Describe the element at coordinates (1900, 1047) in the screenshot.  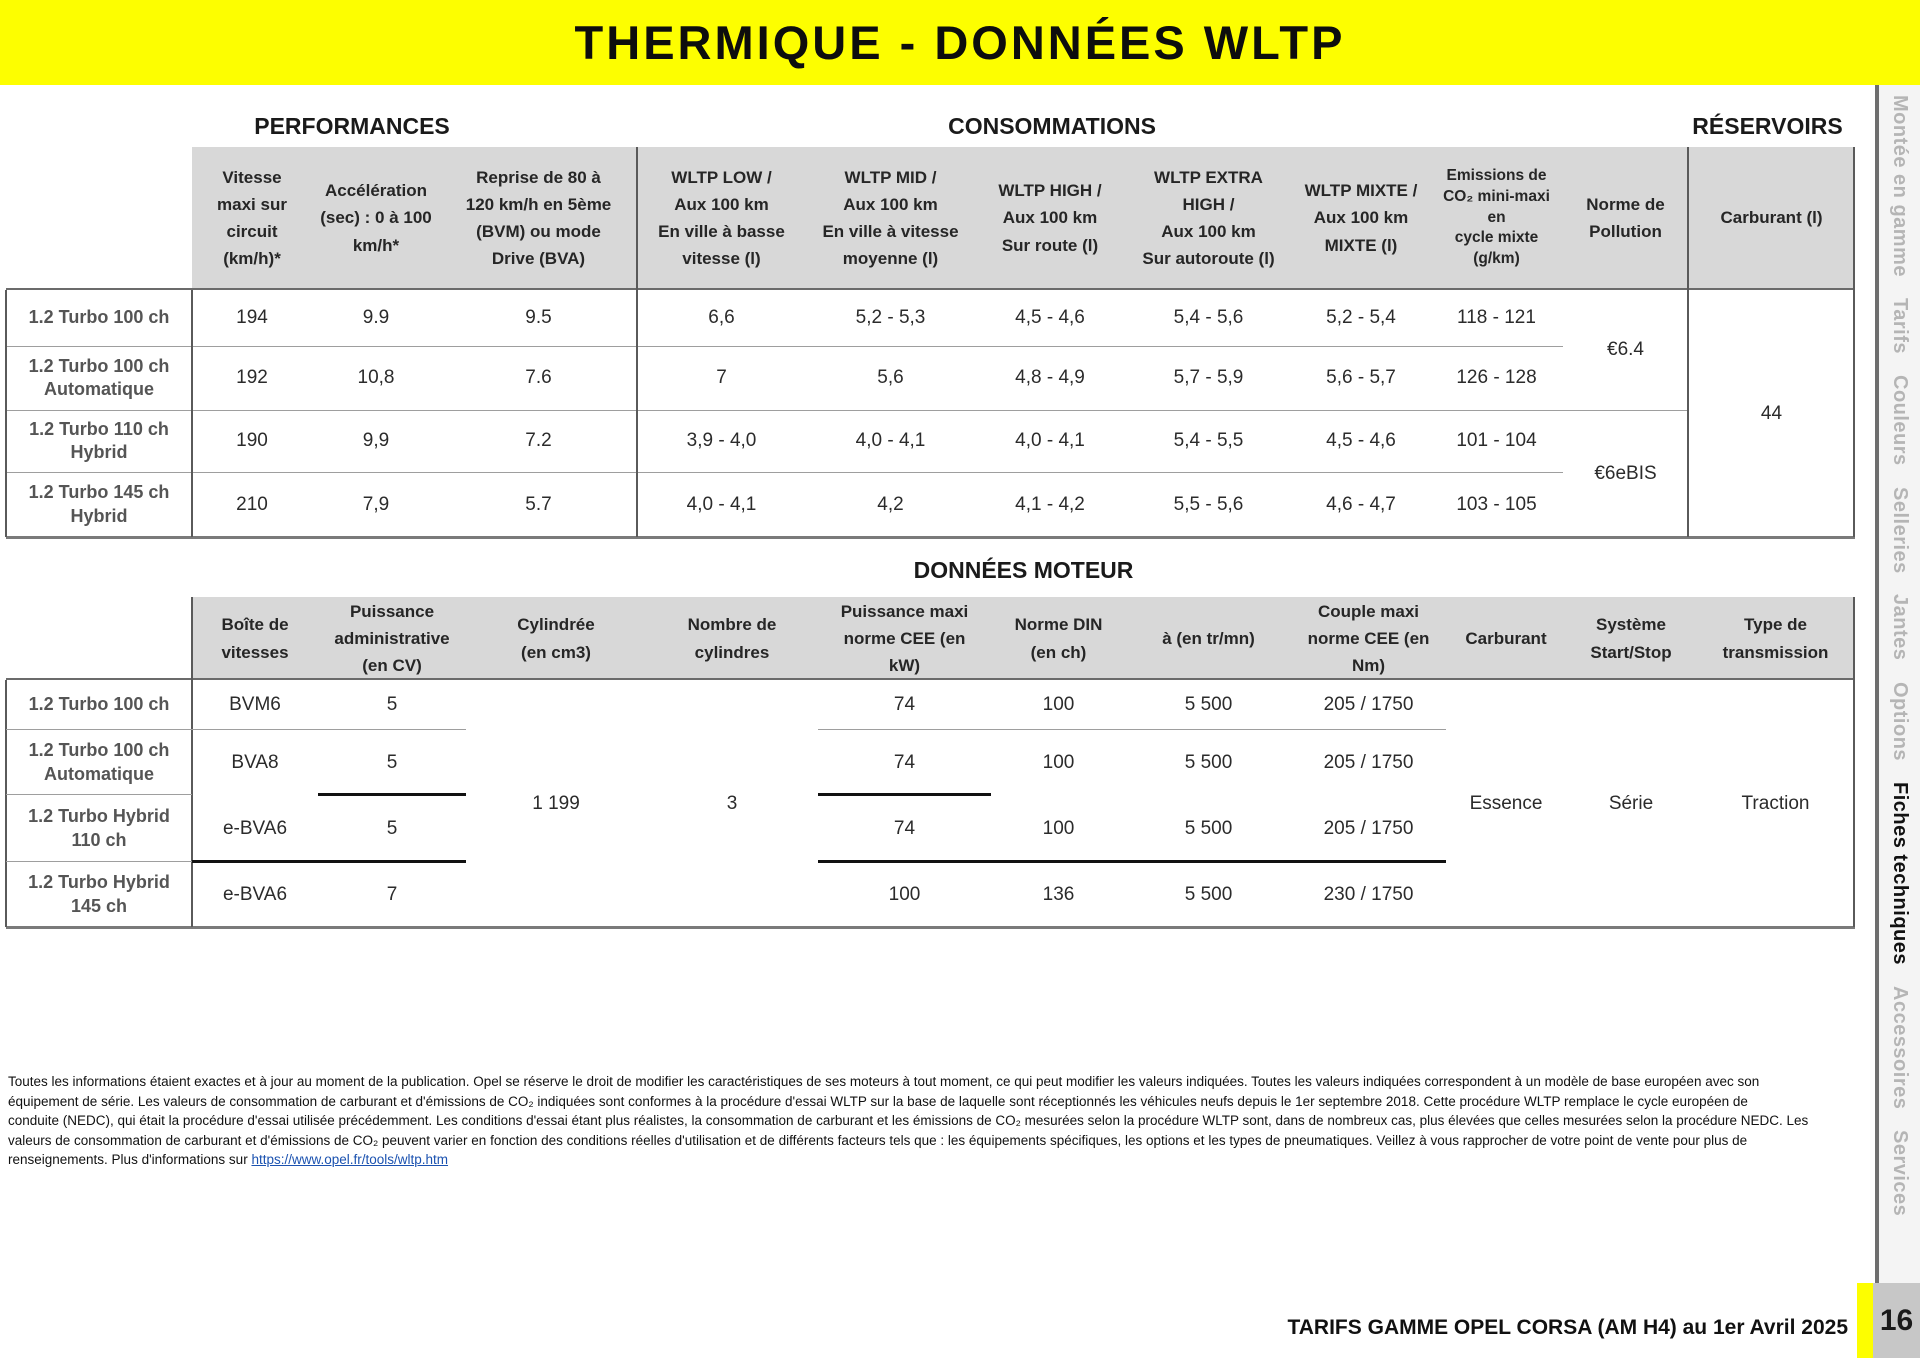
I see `sidebar-item-accessoires: Accessoires` at that location.